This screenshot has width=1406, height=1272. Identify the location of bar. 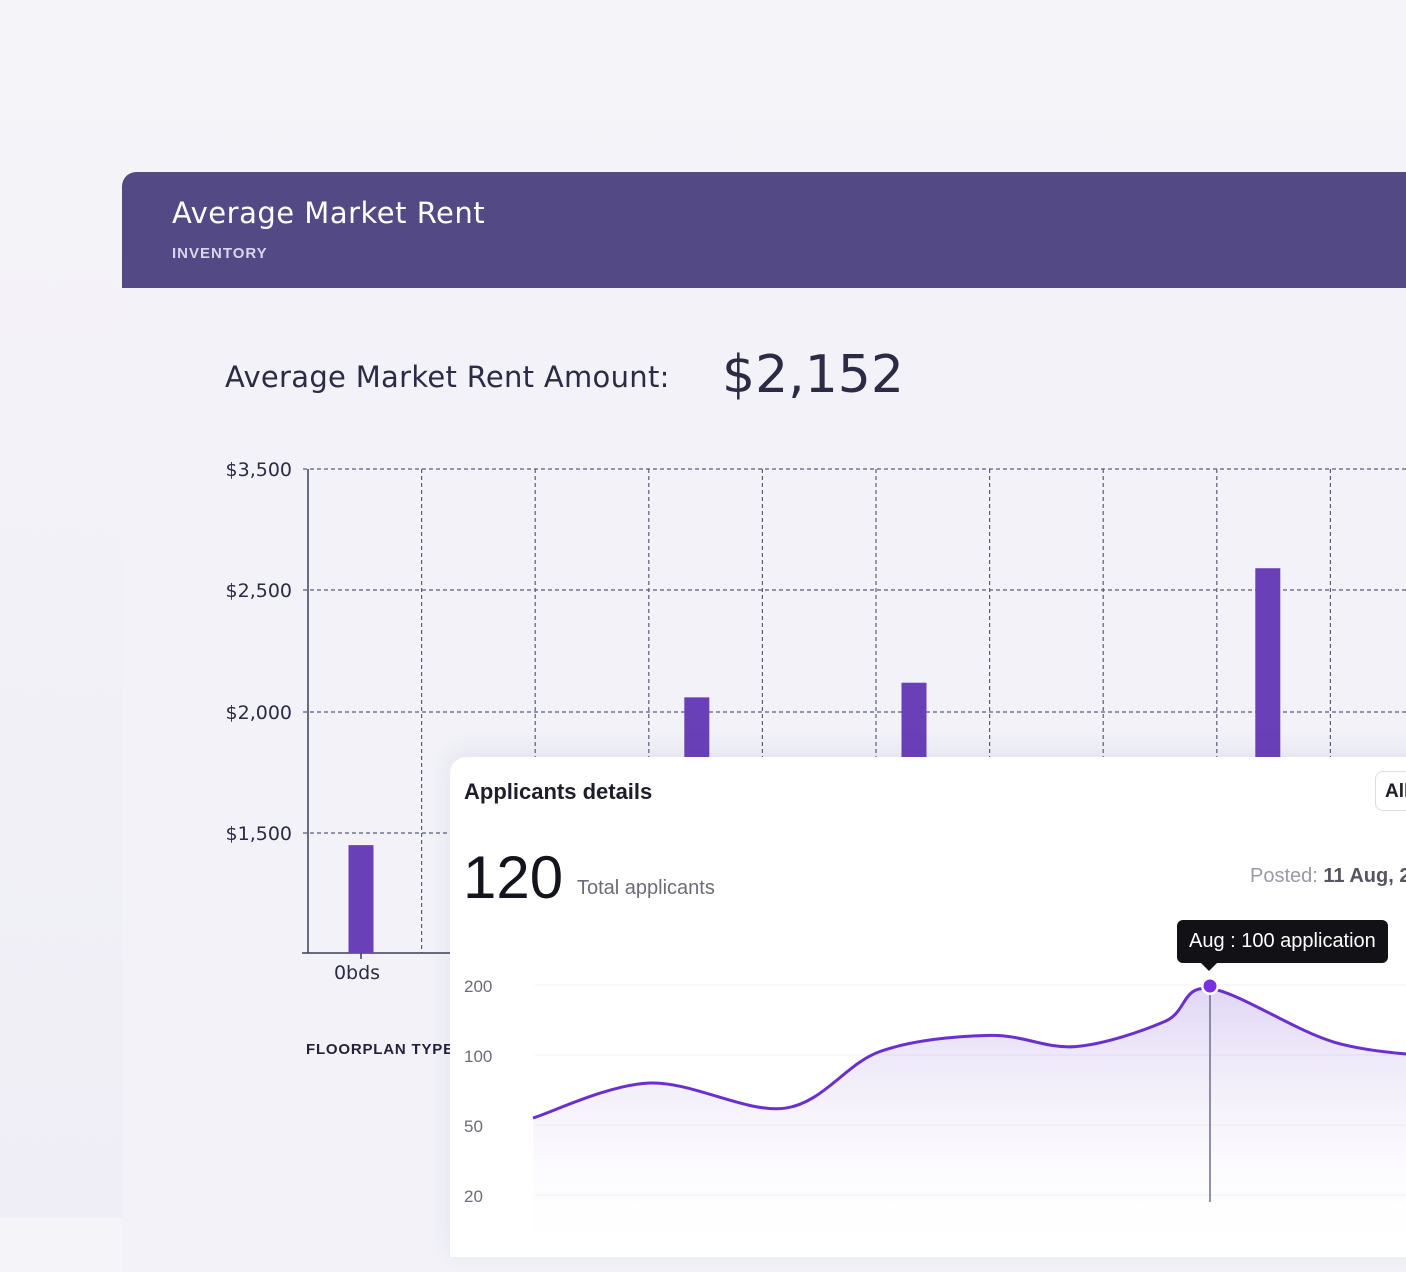
(361, 899).